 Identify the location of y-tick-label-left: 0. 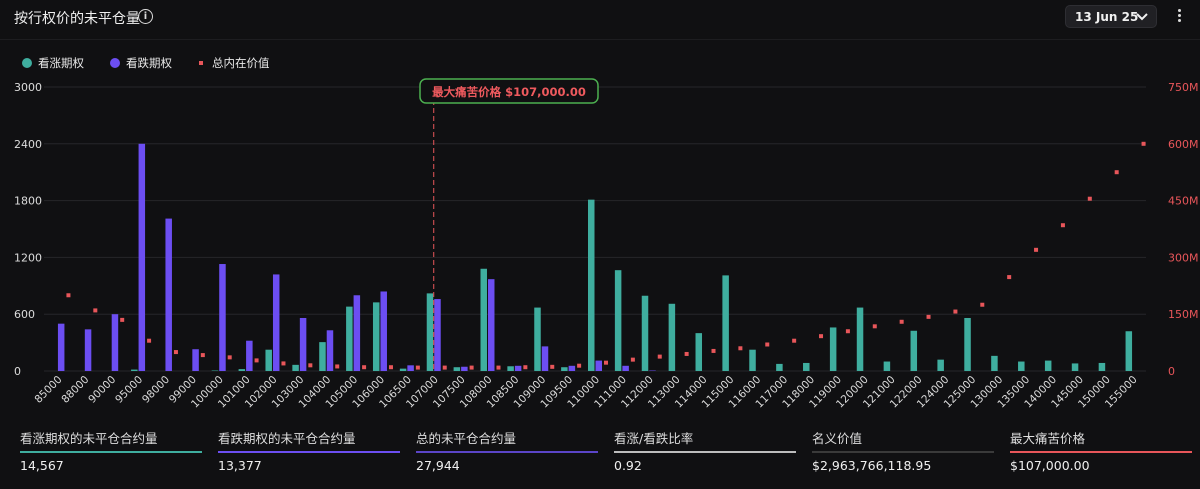
(17, 371).